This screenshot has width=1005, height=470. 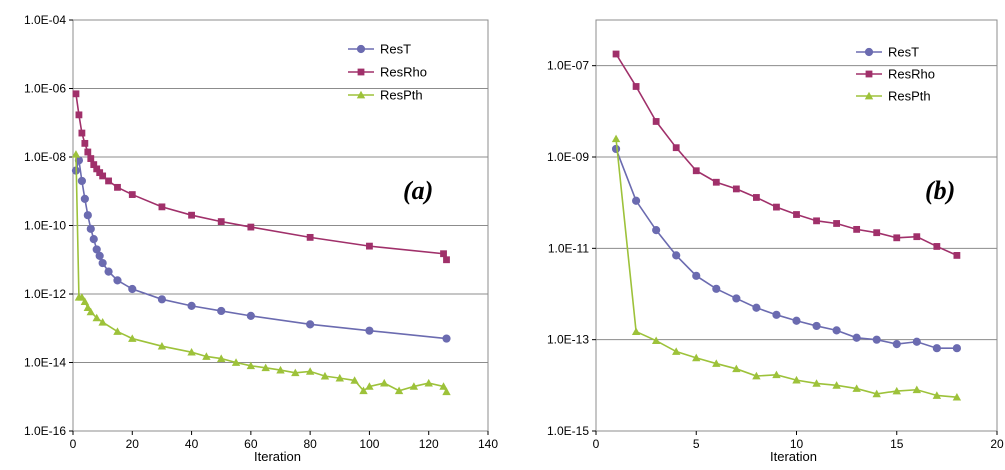 What do you see at coordinates (797, 444) in the screenshot?
I see `x-tick-label: 10` at bounding box center [797, 444].